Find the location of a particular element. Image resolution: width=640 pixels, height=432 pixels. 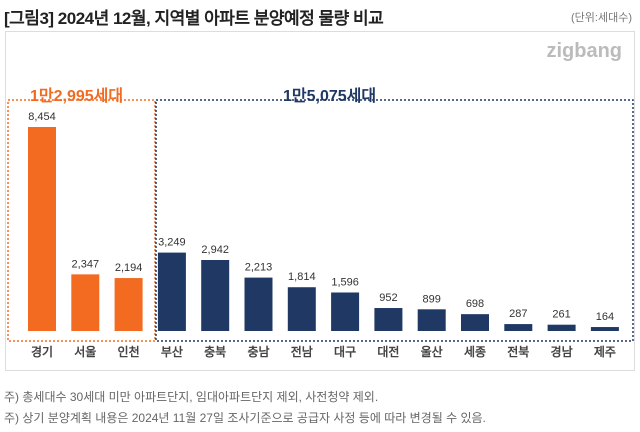

bar-서울 is located at coordinates (85, 302).